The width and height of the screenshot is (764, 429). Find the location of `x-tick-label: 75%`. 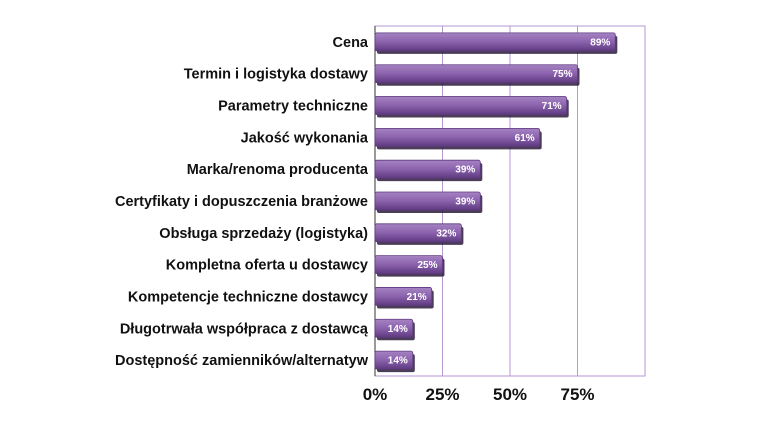

x-tick-label: 75% is located at coordinates (577, 394).